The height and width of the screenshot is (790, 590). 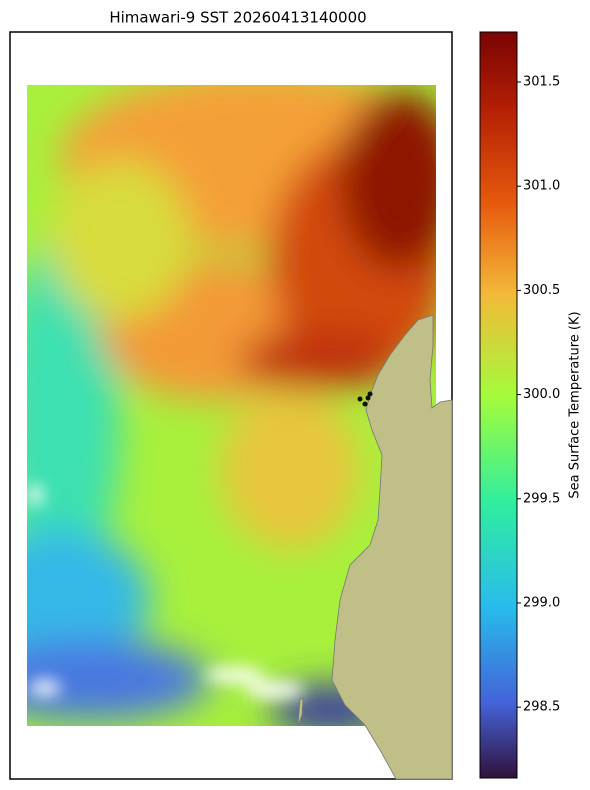 I want to click on colorbar-tick-label: 300.0, so click(x=541, y=394).